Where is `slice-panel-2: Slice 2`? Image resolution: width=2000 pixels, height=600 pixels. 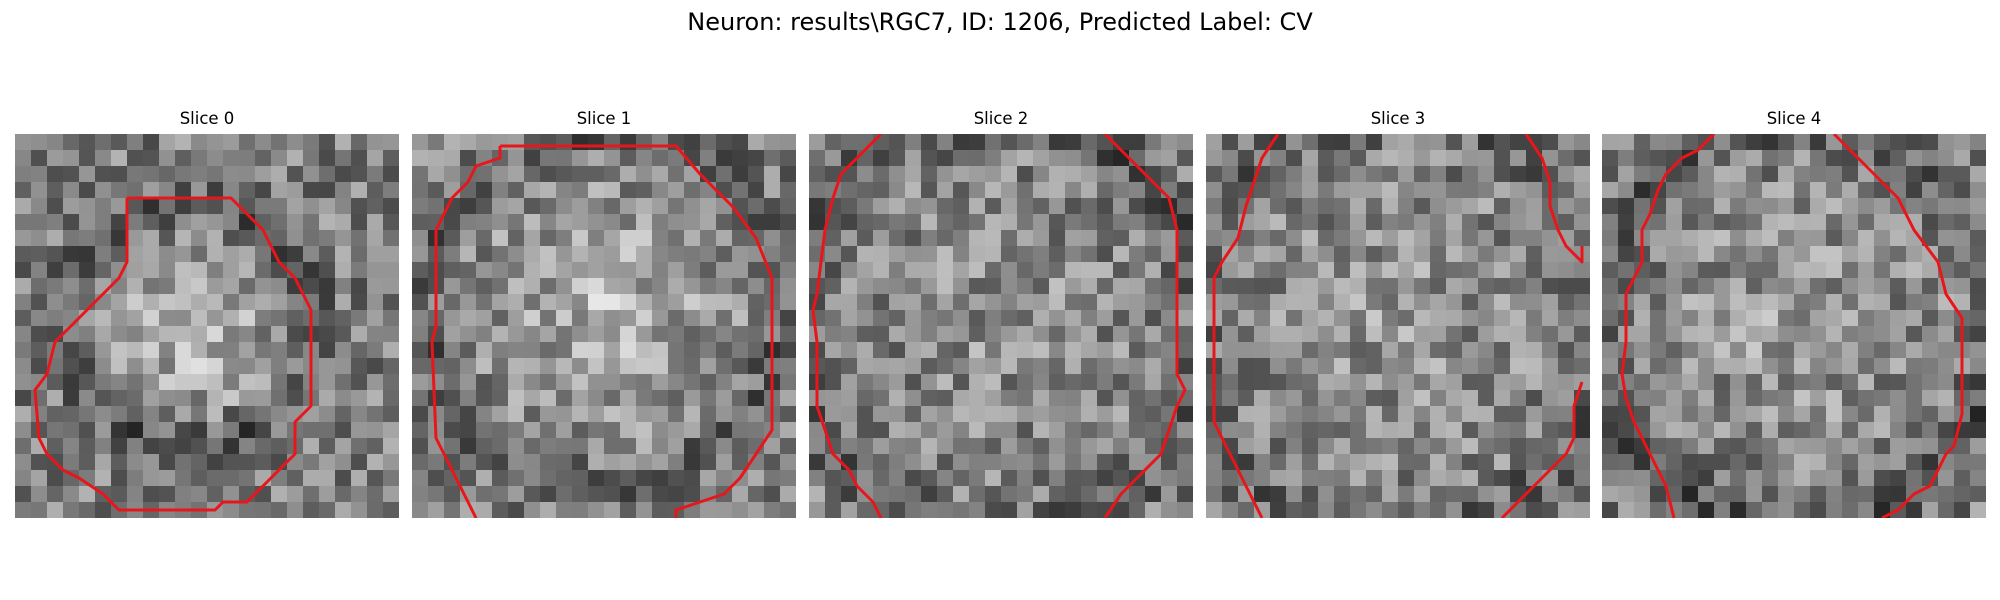
slice-panel-2: Slice 2 is located at coordinates (1001, 314).